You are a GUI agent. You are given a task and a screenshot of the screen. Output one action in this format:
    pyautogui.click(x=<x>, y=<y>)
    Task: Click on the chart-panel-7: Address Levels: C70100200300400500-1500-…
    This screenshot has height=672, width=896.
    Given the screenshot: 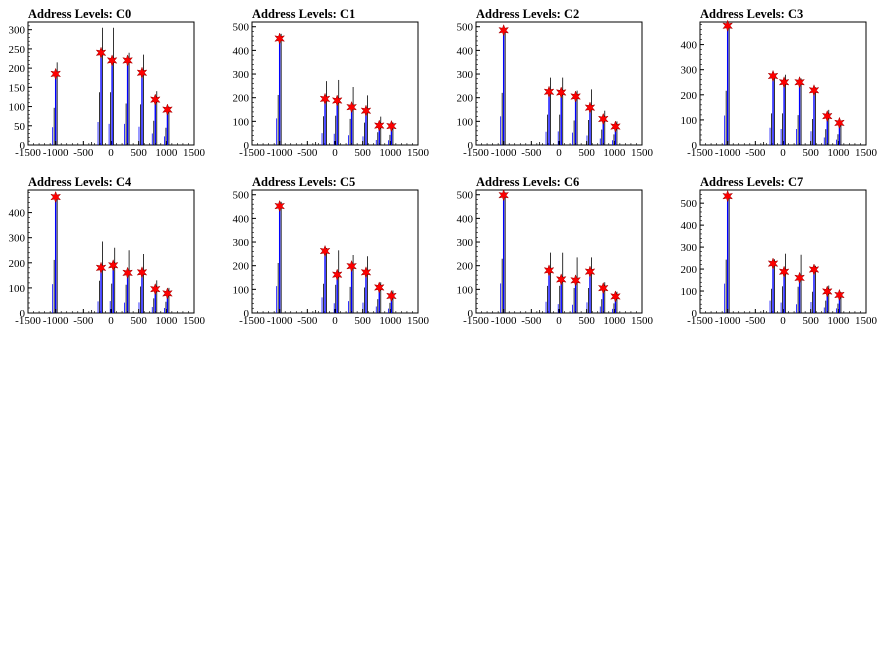 What is the action you would take?
    pyautogui.click(x=779, y=251)
    